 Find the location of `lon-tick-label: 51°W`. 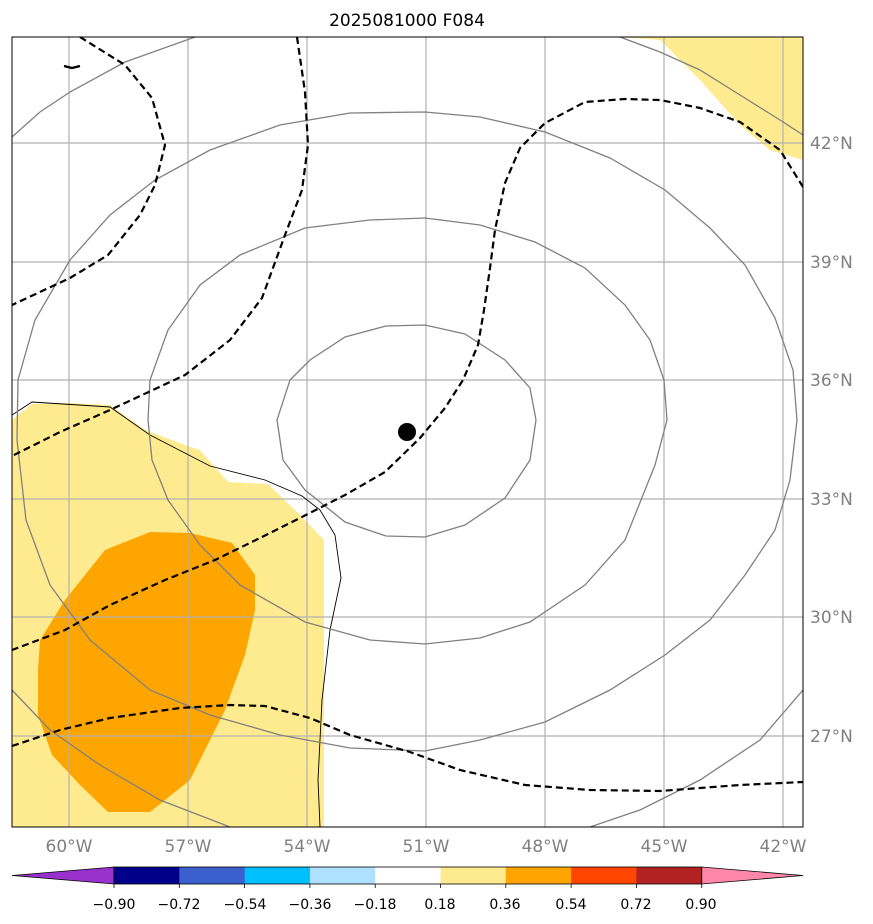

lon-tick-label: 51°W is located at coordinates (426, 847).